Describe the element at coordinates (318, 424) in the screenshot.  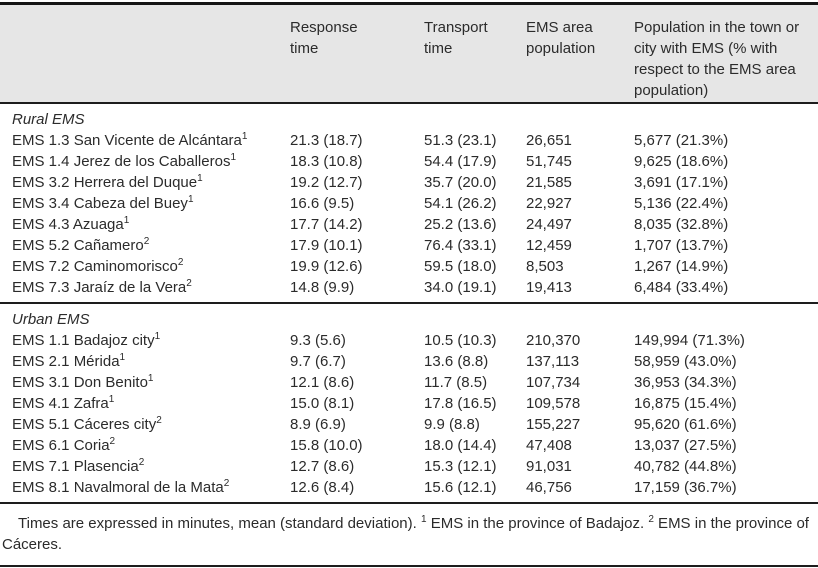
I see `response-time-cell: 8.9 (6.9)` at that location.